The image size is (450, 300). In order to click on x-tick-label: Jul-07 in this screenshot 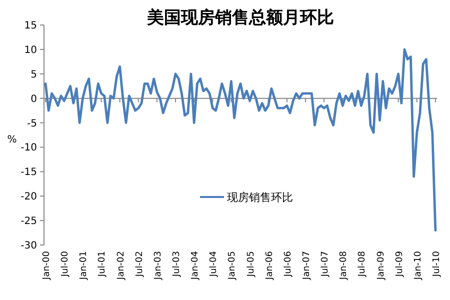, I will do `click(325, 264)`.